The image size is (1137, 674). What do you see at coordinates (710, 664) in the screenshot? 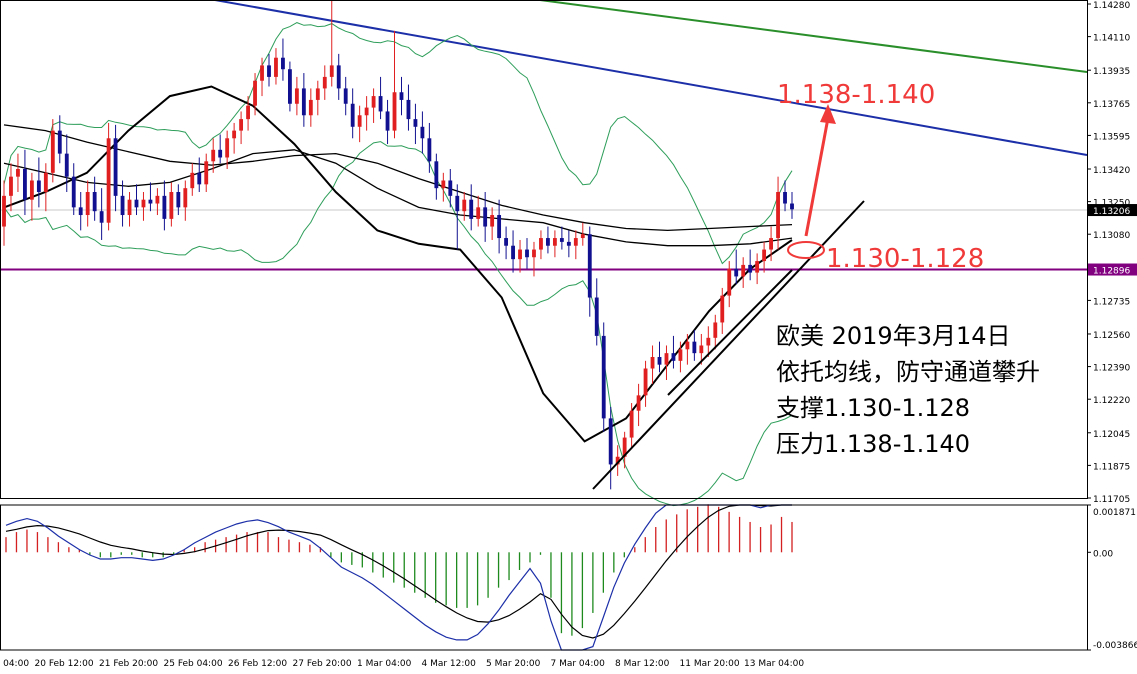
I see `time-tick-label: 11 Mar 20:00` at bounding box center [710, 664].